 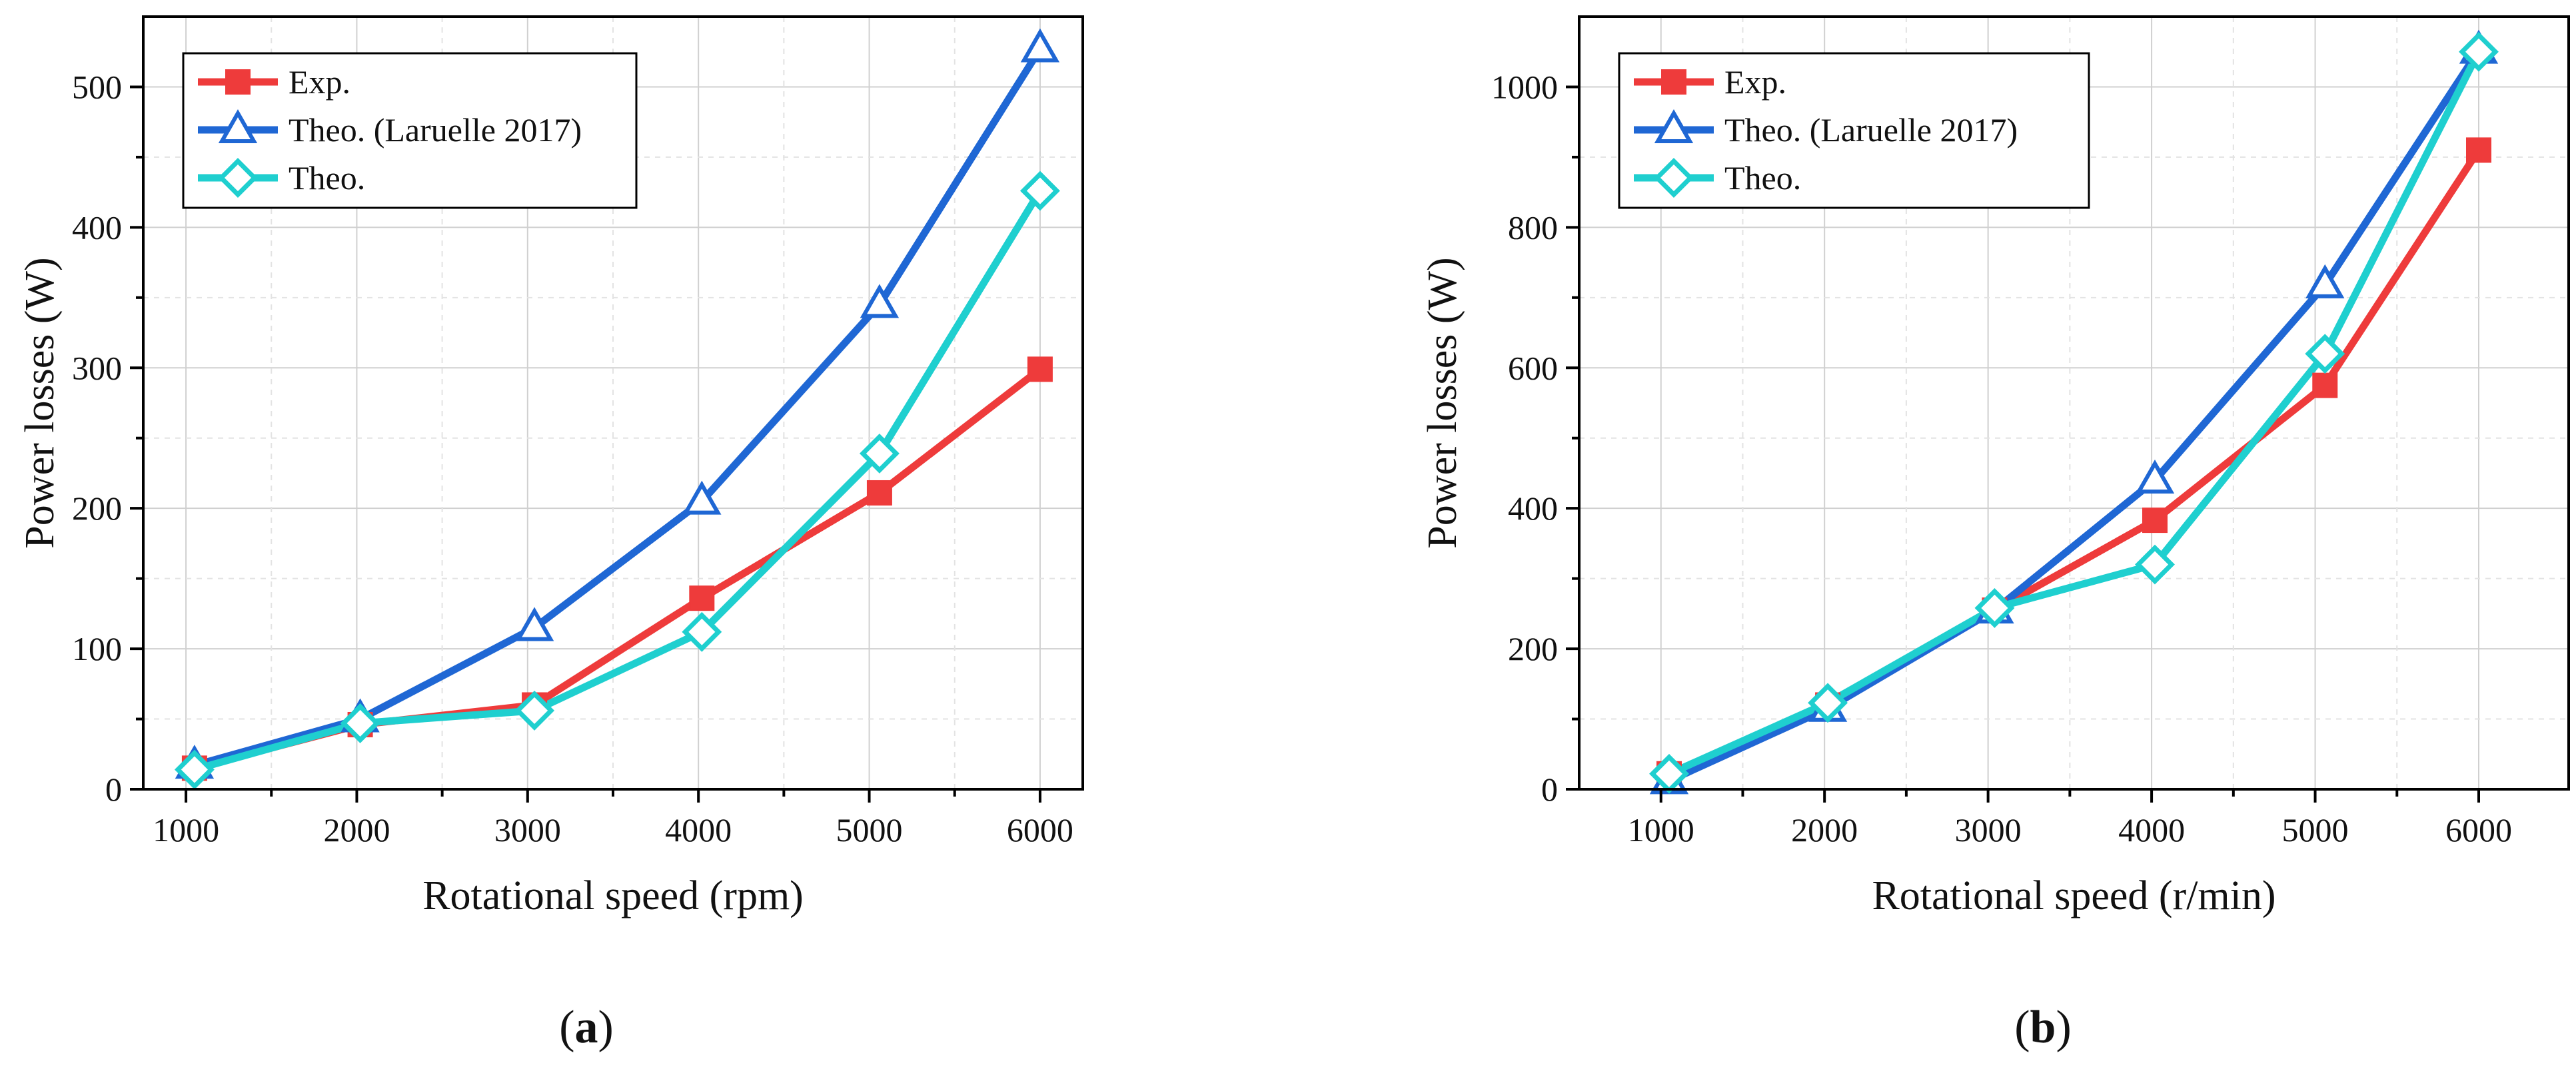 I want to click on y-tick-label: 800, so click(x=1533, y=227).